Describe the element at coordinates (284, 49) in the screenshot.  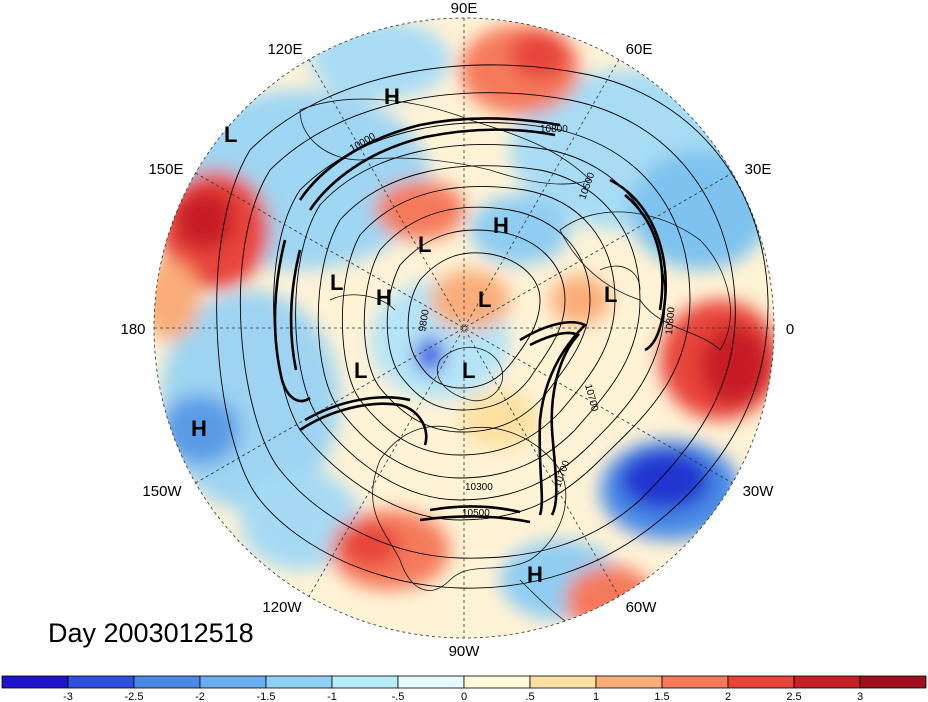
I see `lon-label-120e: 120E` at that location.